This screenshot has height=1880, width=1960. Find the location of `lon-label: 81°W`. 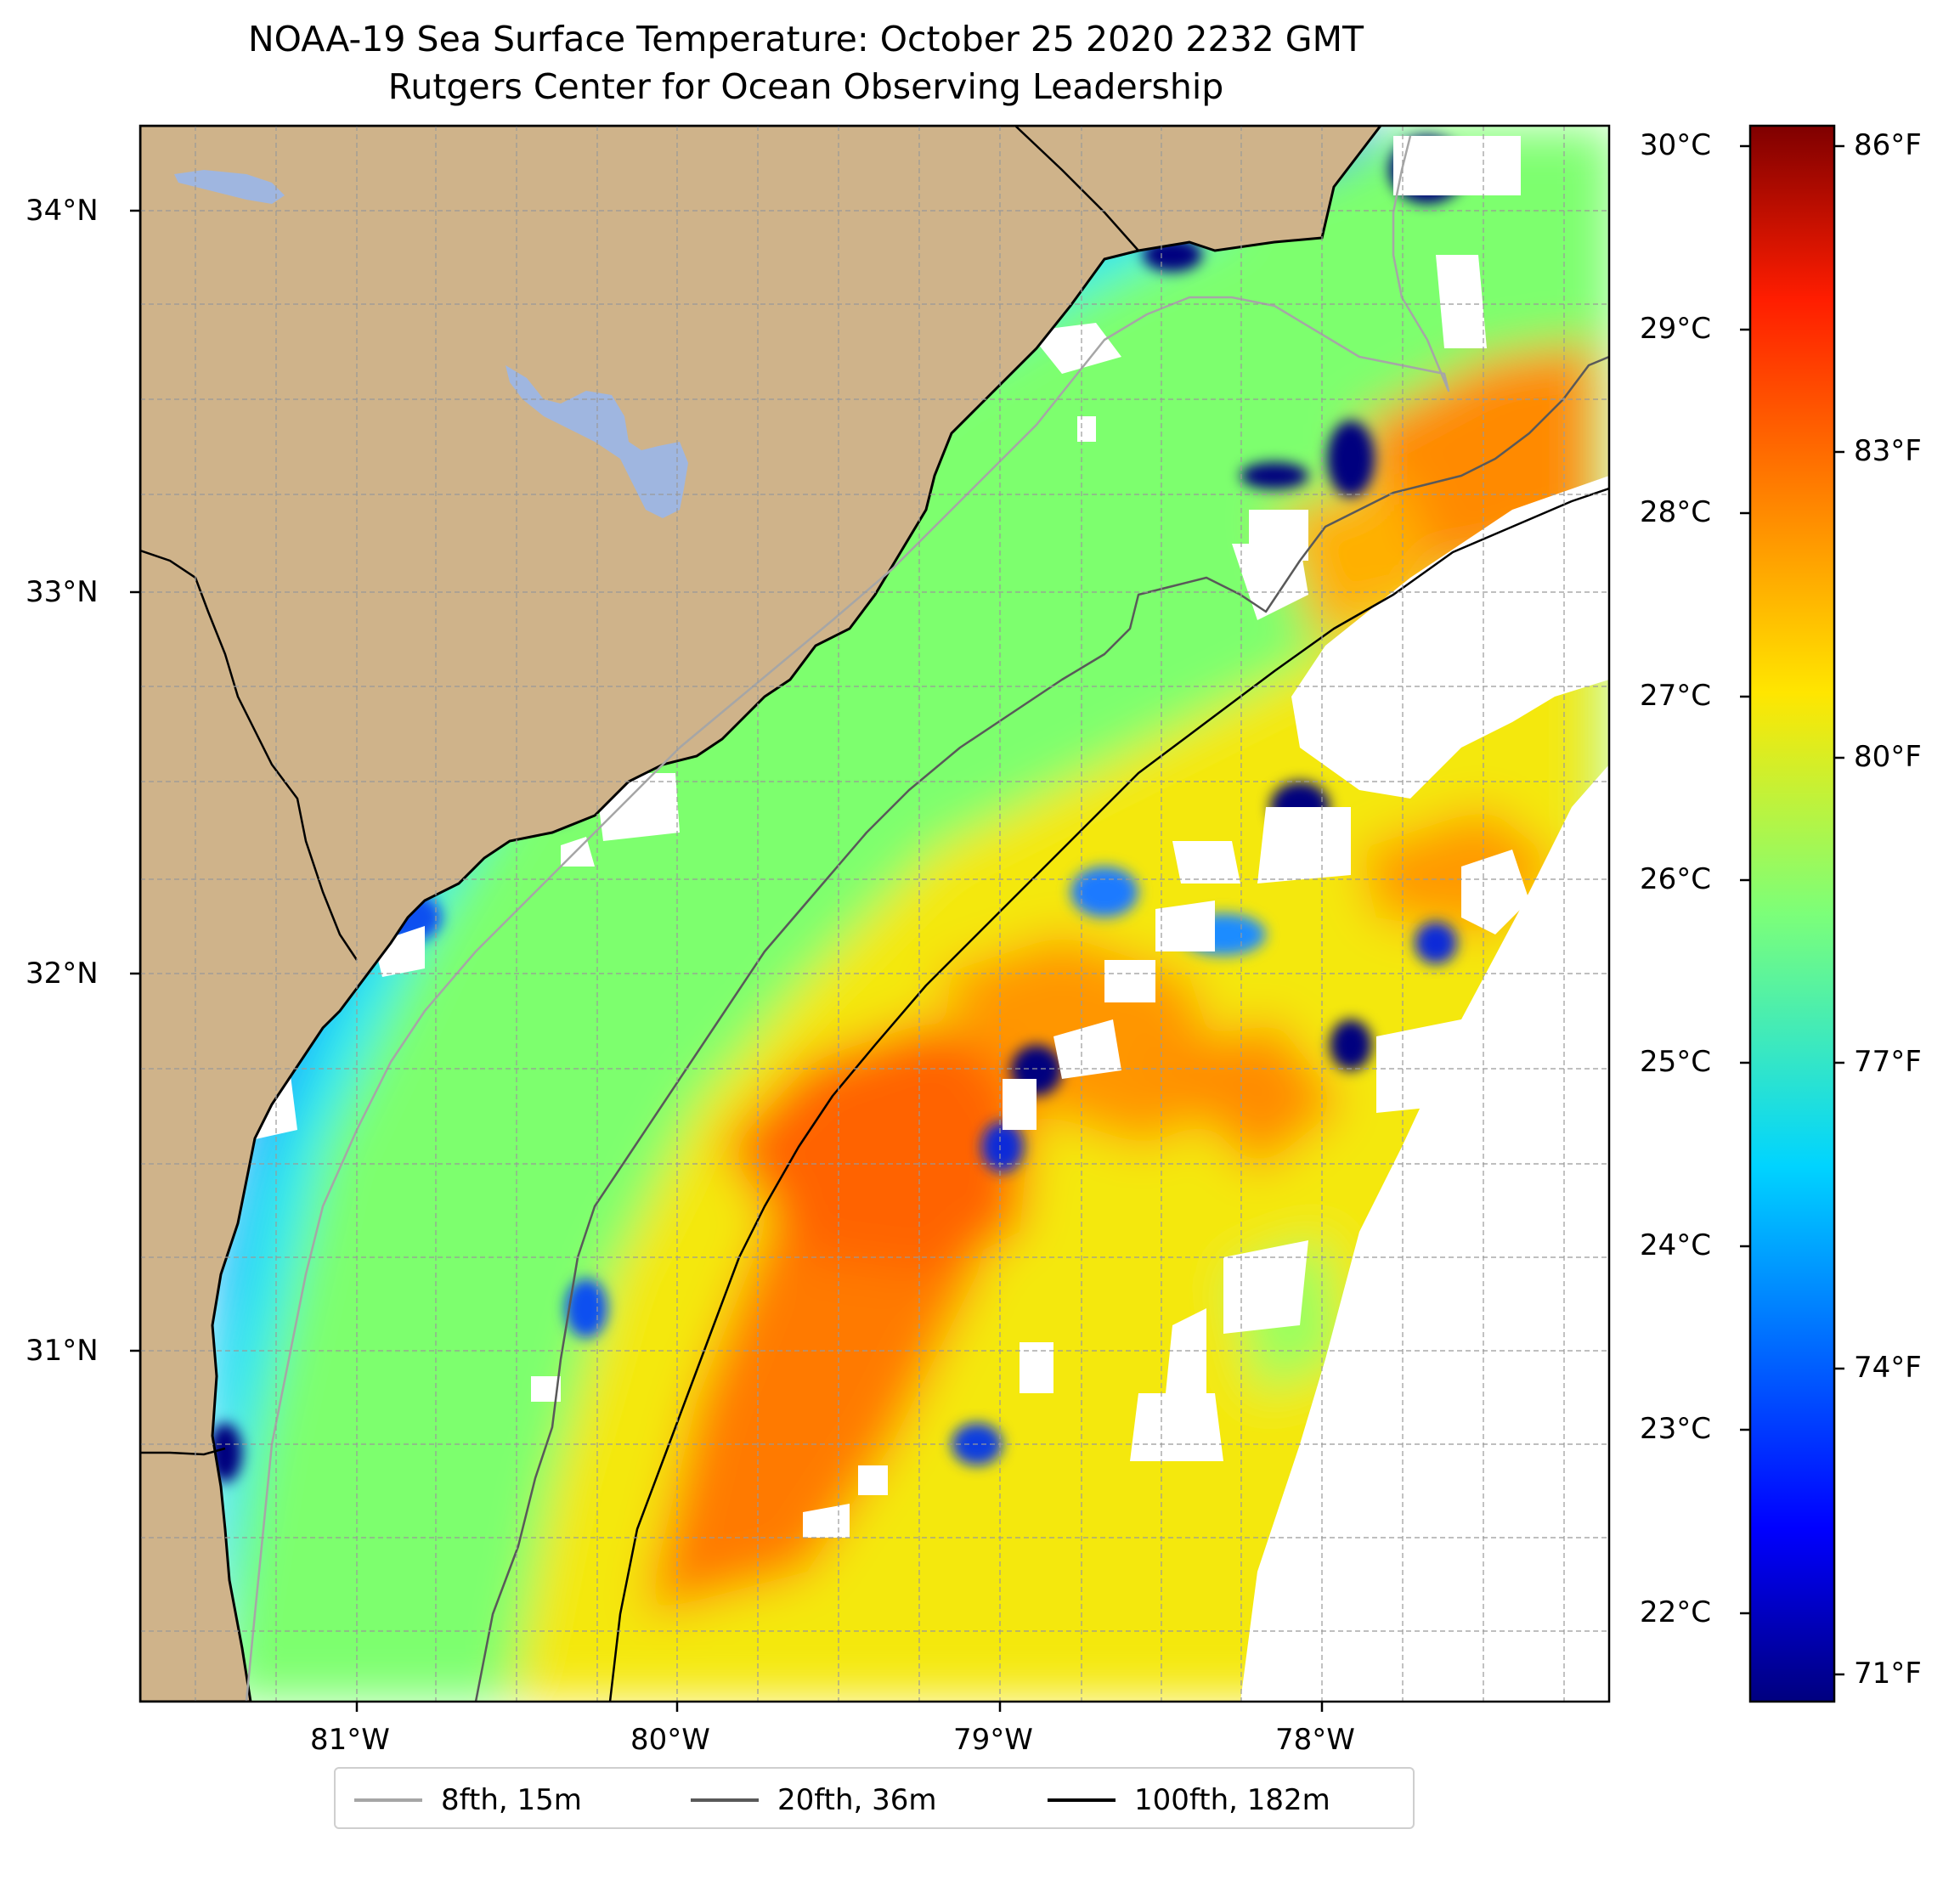

lon-label: 81°W is located at coordinates (350, 1740).